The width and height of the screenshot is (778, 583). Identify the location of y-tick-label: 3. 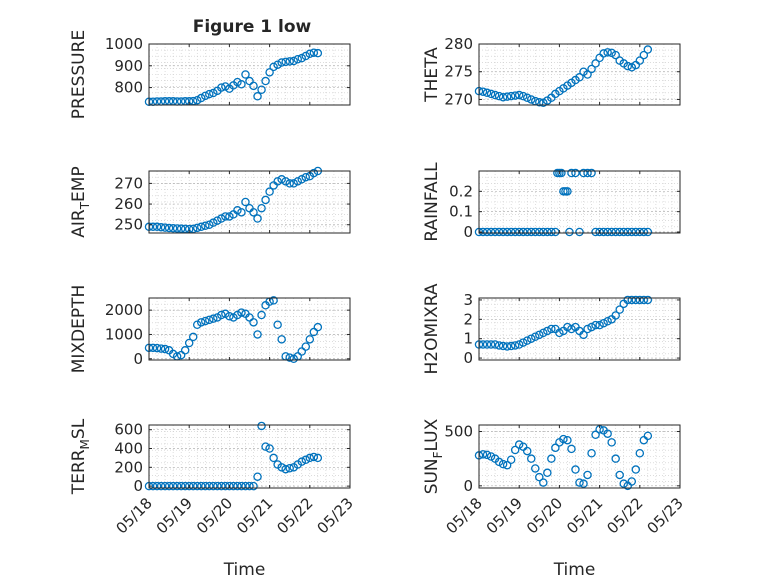
(468, 300).